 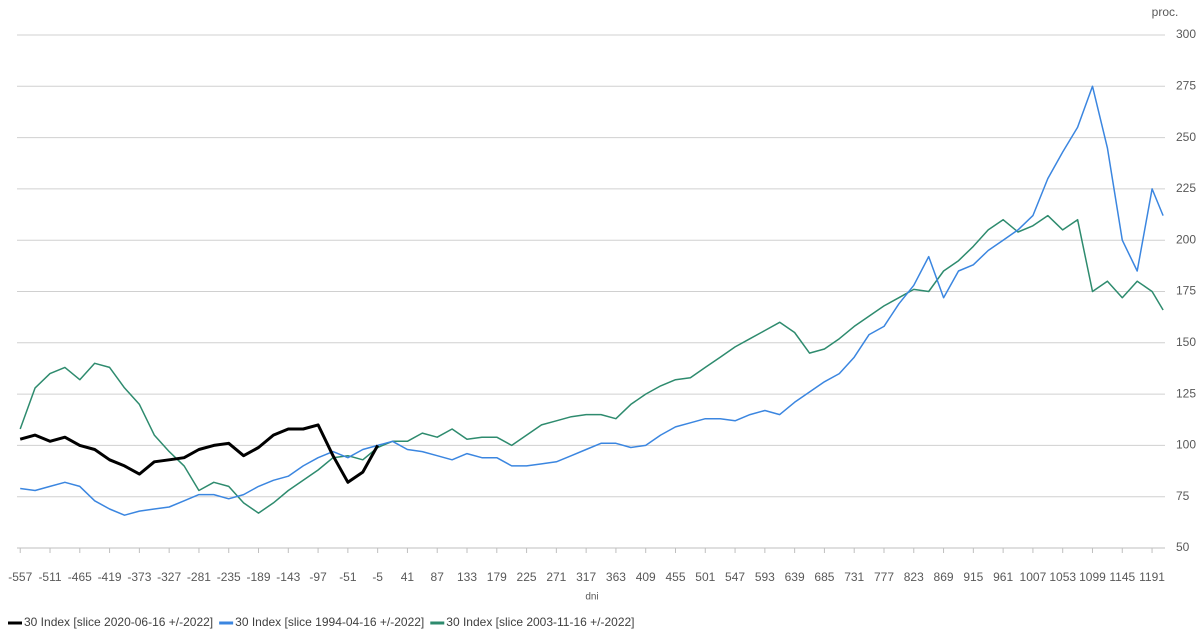 What do you see at coordinates (591, 597) in the screenshot?
I see `x-axis-label: dni` at bounding box center [591, 597].